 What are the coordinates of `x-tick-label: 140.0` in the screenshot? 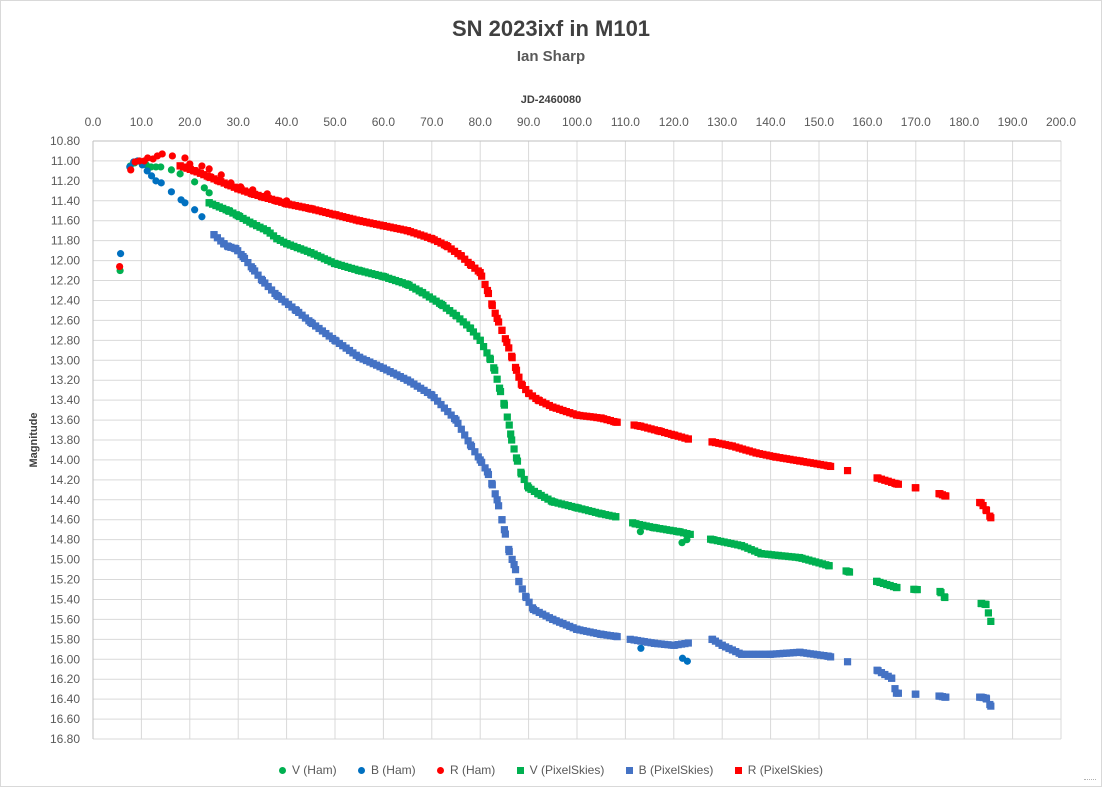 It's located at (771, 122).